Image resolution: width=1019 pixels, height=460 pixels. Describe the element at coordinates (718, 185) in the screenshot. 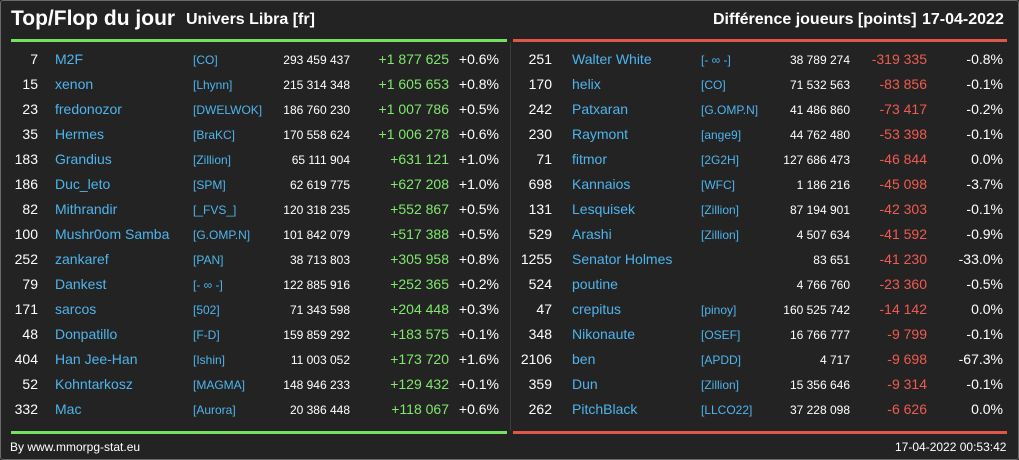

I see `guild-tag-link: [WFC]` at that location.